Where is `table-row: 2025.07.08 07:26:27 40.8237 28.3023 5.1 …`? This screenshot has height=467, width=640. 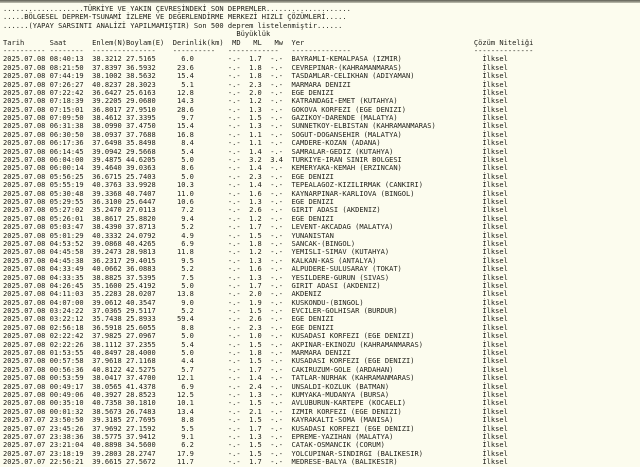
table-row: 2025.07.08 07:26:27 40.8237 28.3023 5.1 … is located at coordinates (255, 84).